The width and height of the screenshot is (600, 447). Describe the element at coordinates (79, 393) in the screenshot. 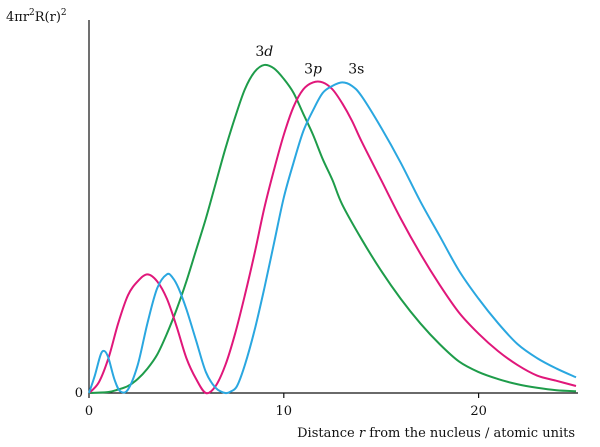

I see `y-tick-label: 0` at that location.